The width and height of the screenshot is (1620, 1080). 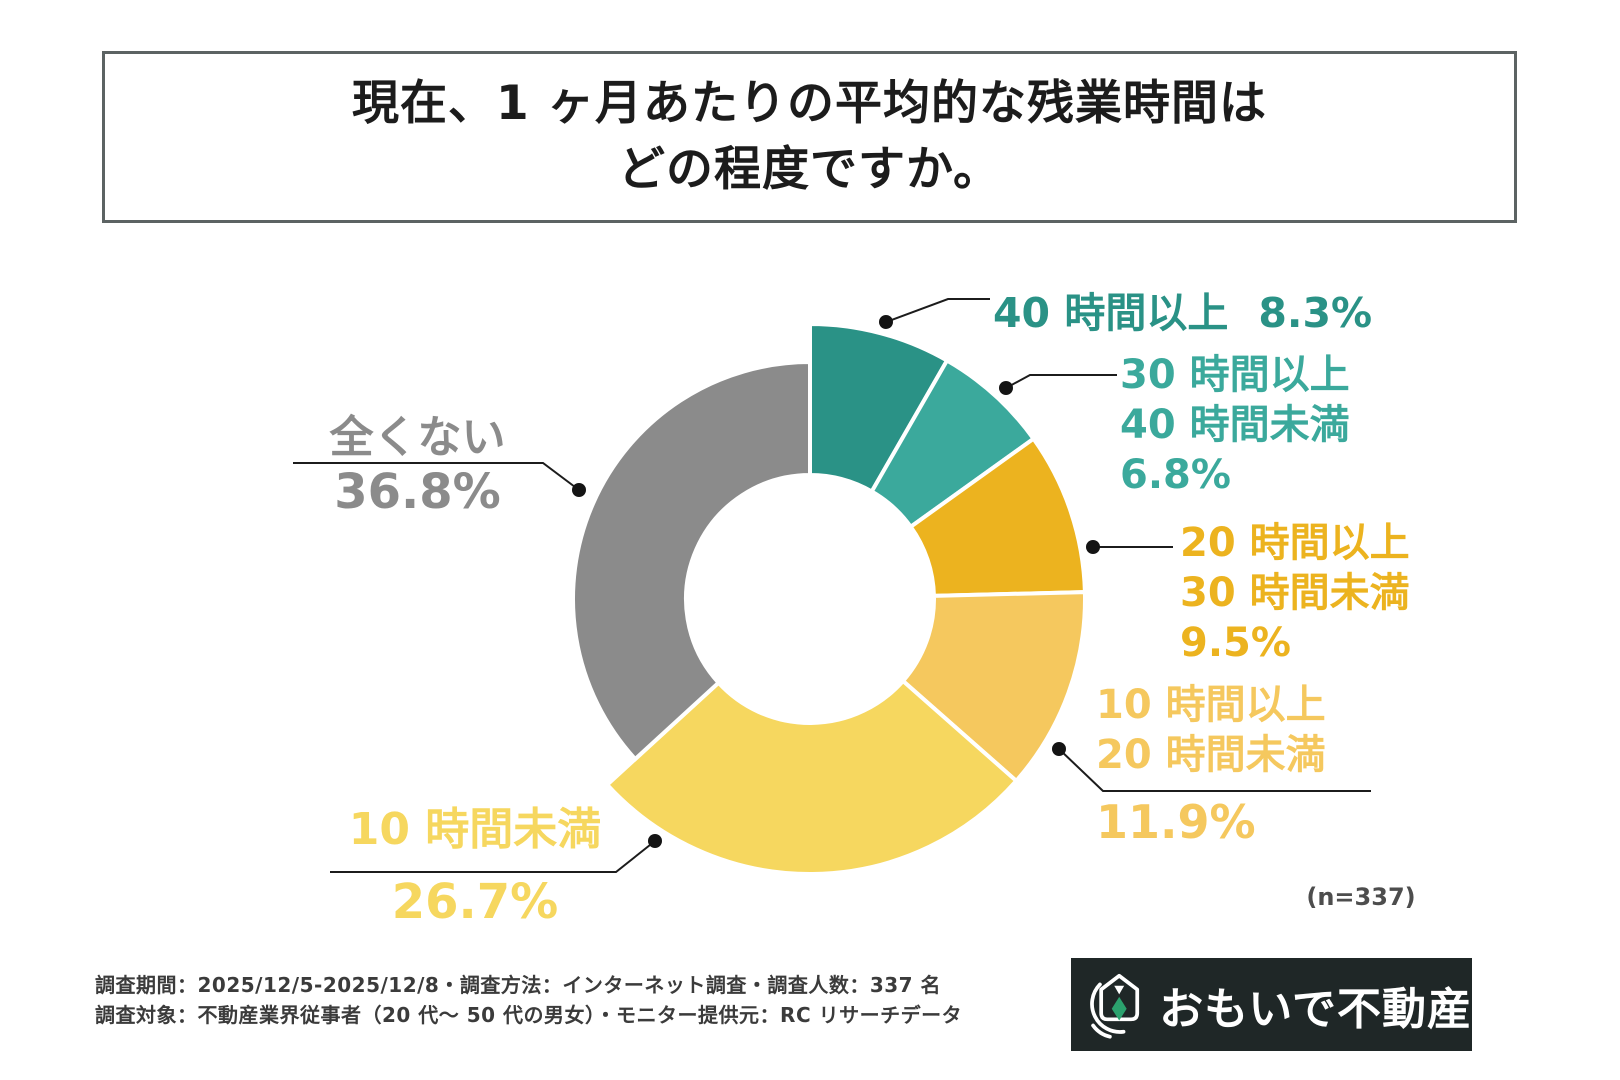 I want to click on segment-label-20-30h: 20 時間以上 30 時間未満 9.5%, so click(x=1295, y=593).